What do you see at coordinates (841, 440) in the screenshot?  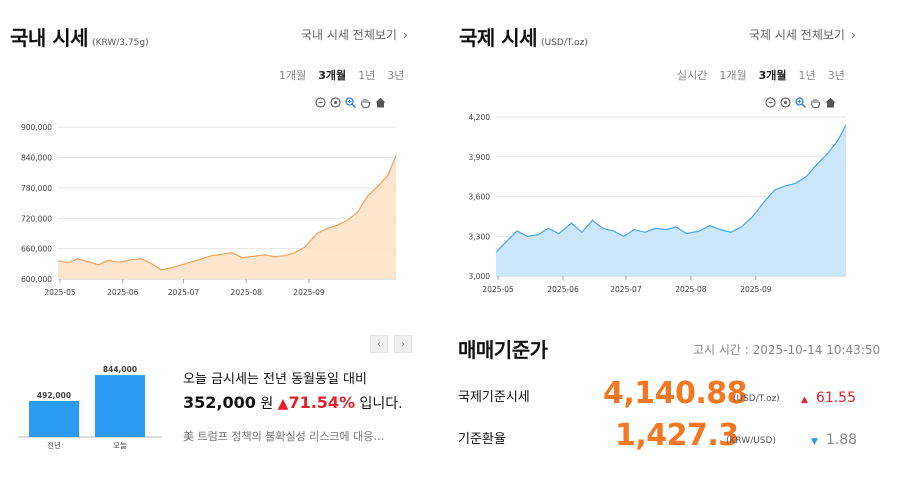 I see `rate-change-value: 1.88` at bounding box center [841, 440].